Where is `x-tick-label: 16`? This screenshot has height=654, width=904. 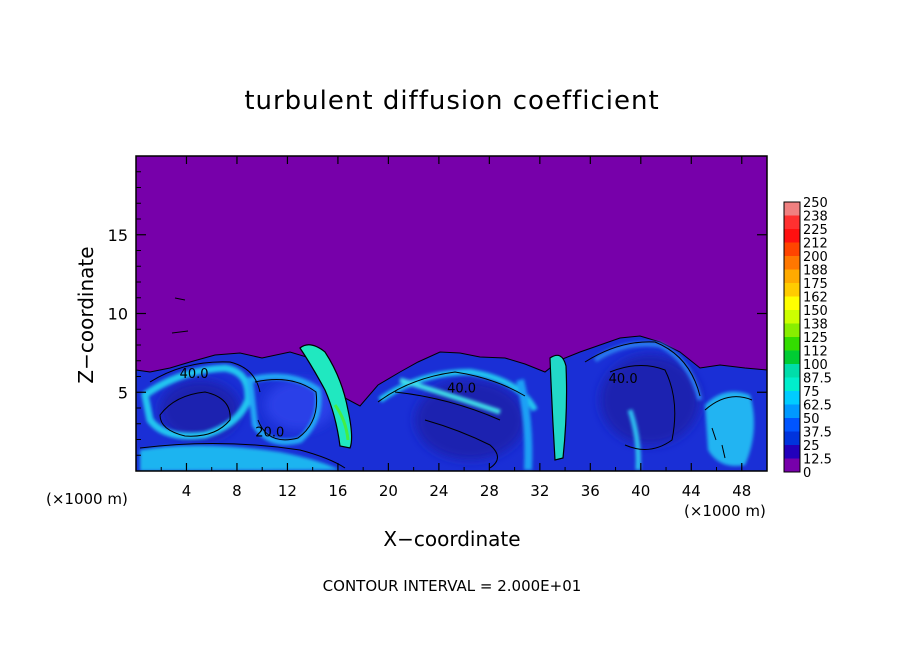 x-tick-label: 16 is located at coordinates (337, 491).